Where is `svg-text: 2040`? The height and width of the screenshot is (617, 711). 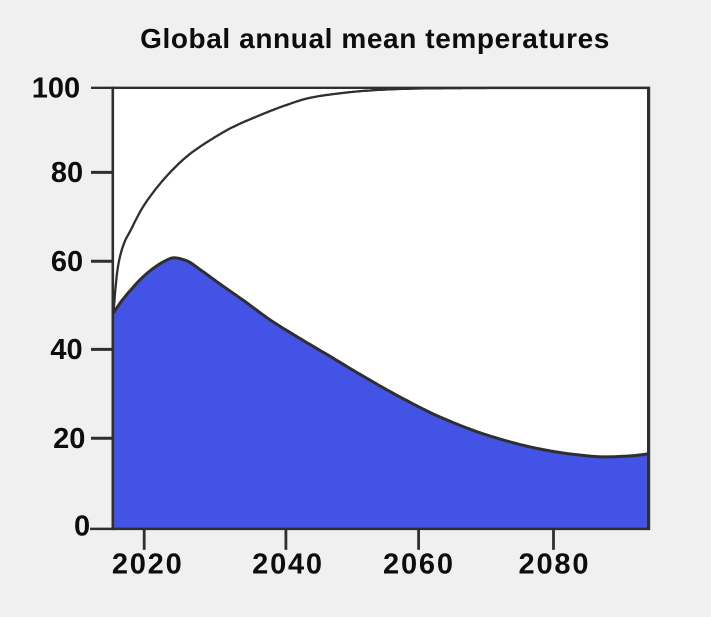
svg-text: 2040 is located at coordinates (288, 565).